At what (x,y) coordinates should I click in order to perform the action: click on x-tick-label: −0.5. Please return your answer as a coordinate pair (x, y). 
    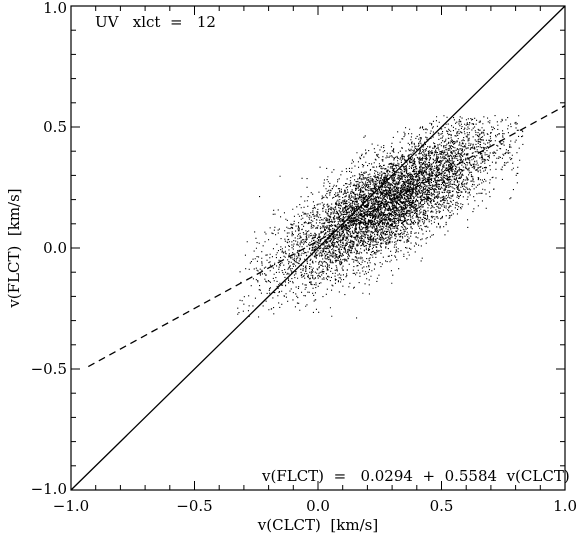
    Looking at the image, I should click on (194, 506).